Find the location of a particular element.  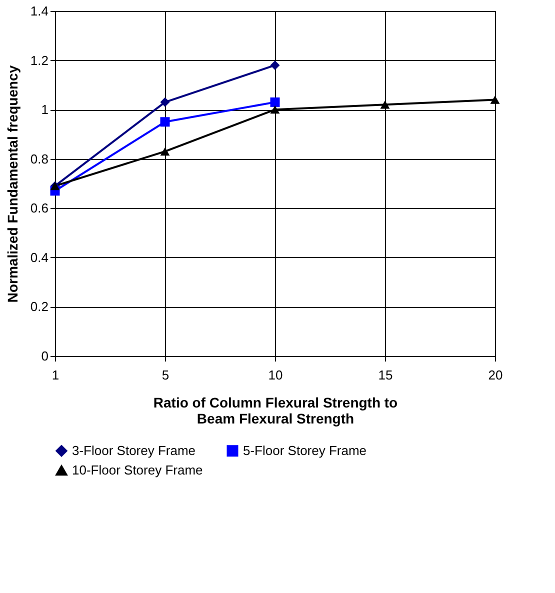

y-tick-label: 0.8 is located at coordinates (39, 158).